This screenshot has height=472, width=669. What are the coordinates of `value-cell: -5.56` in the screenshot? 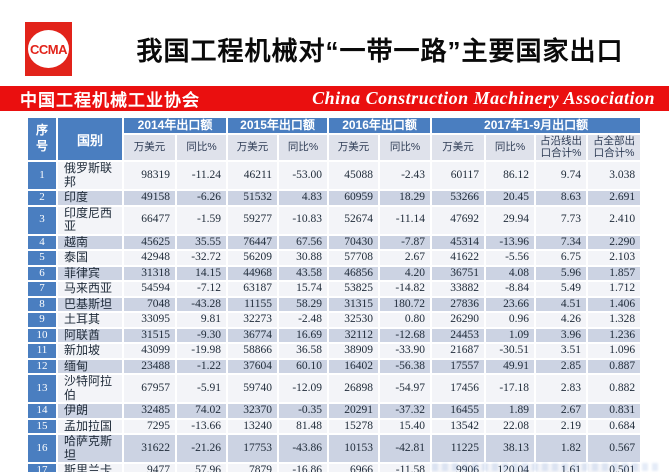 It's located at (510, 258).